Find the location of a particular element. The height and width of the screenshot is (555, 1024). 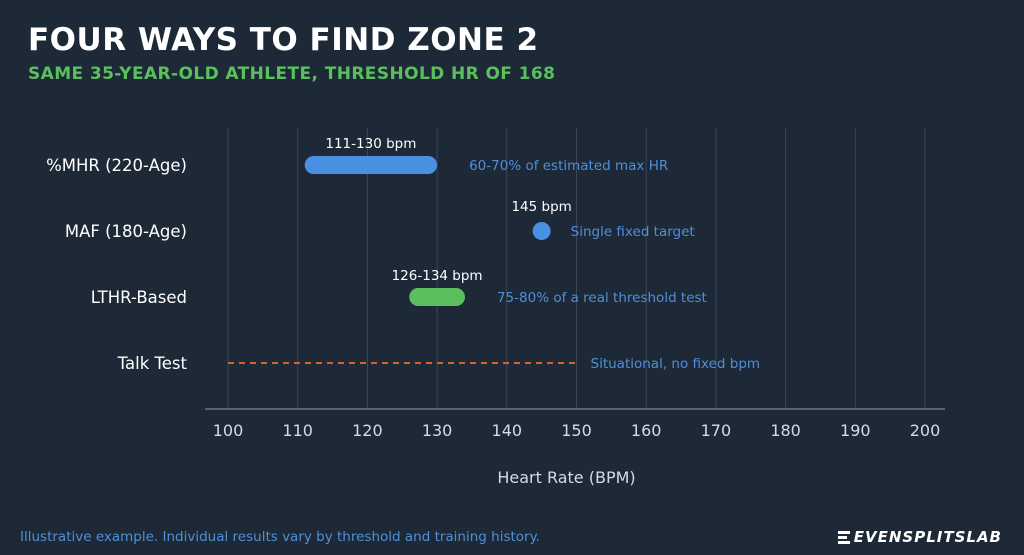

annotation-mhr-220-age: 60-70% of estimated max HR is located at coordinates (568, 166).